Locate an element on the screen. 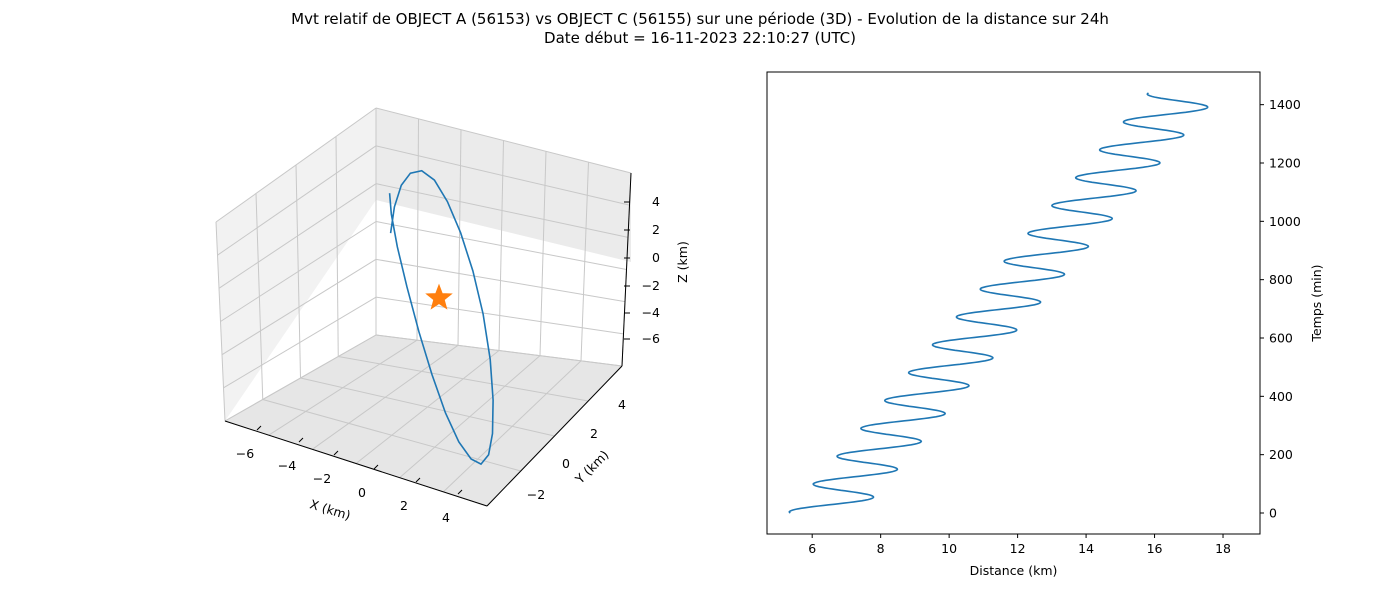 This screenshot has height=600, width=1400. x-tick-label: 14 is located at coordinates (1086, 548).